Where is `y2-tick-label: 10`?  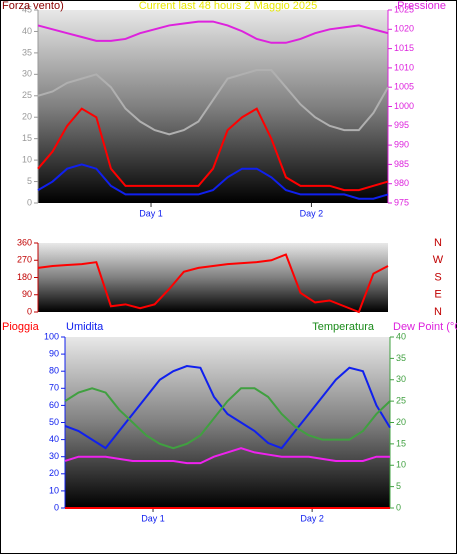 y2-tick-label: 10 is located at coordinates (401, 465).